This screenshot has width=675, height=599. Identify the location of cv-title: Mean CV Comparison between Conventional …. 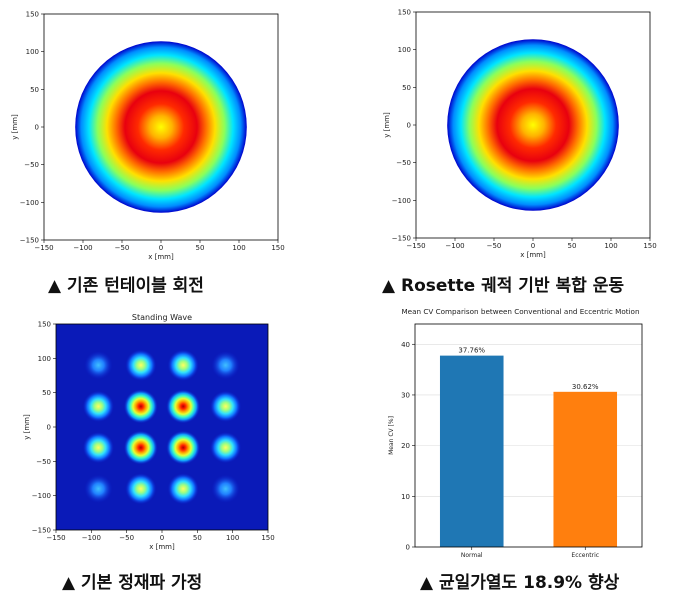
(520, 311).